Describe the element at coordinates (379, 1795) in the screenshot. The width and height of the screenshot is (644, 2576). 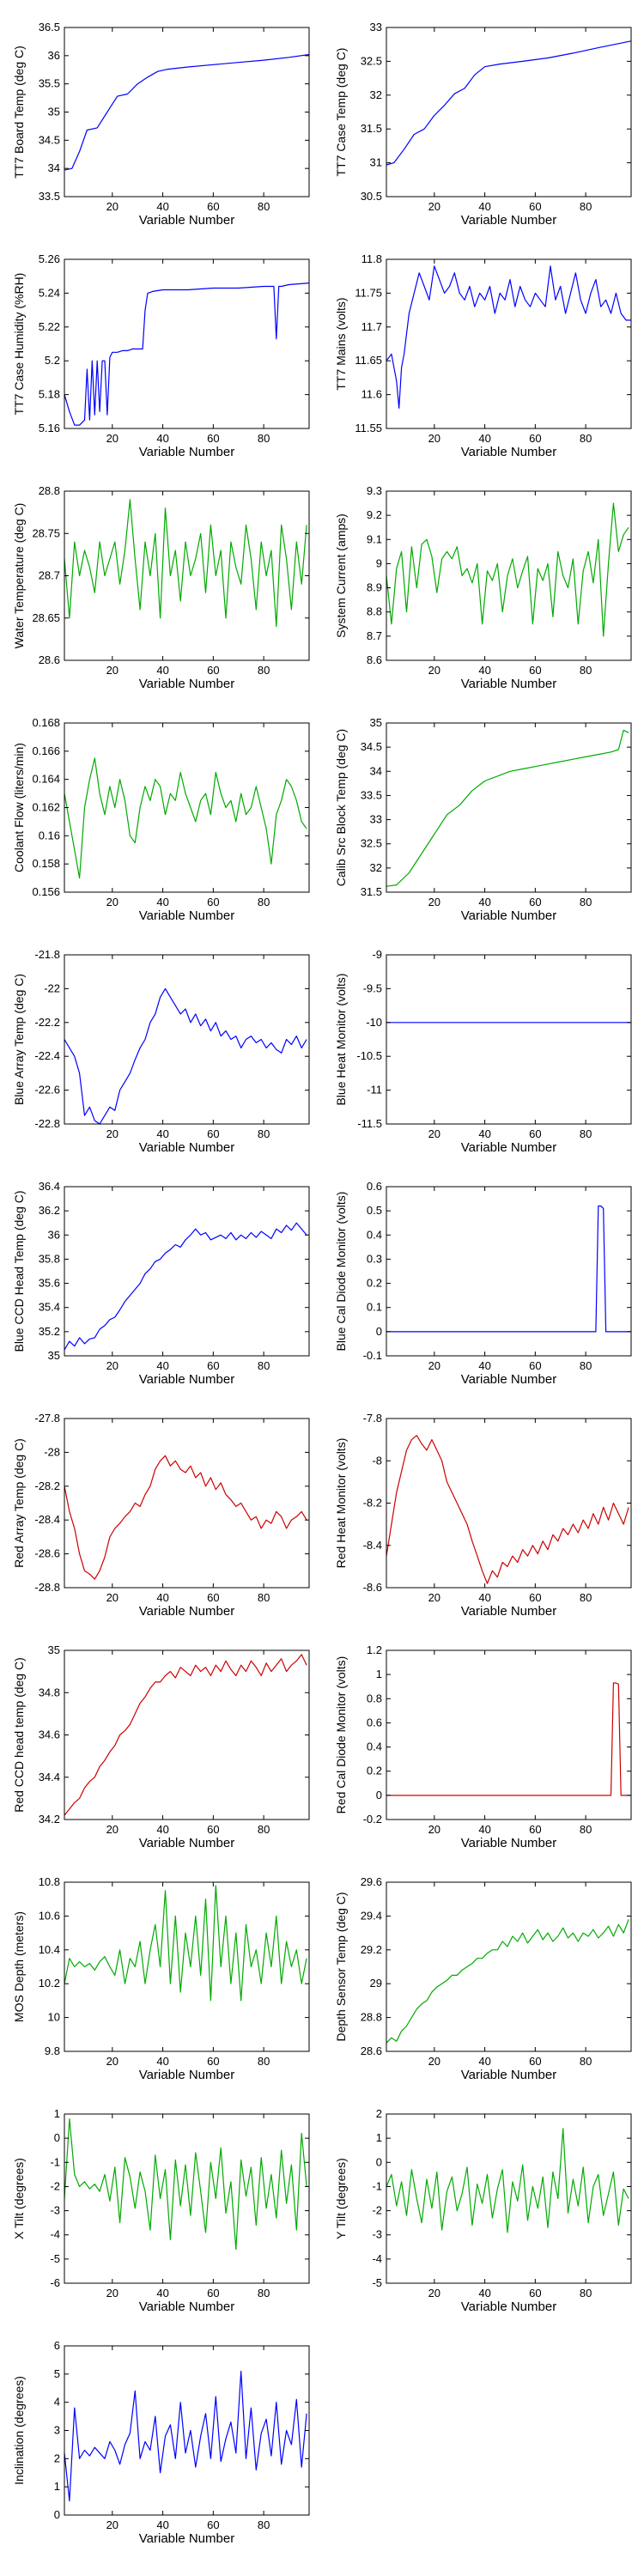
I see `y-tick-label: 0` at that location.